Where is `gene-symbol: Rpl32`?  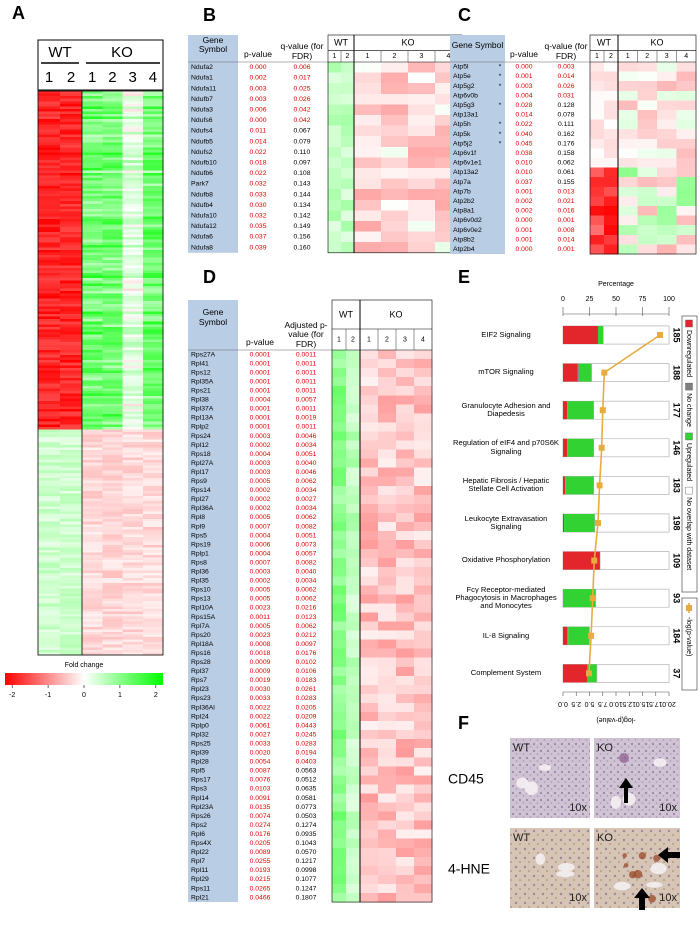 gene-symbol: Rpl32 is located at coordinates (200, 734).